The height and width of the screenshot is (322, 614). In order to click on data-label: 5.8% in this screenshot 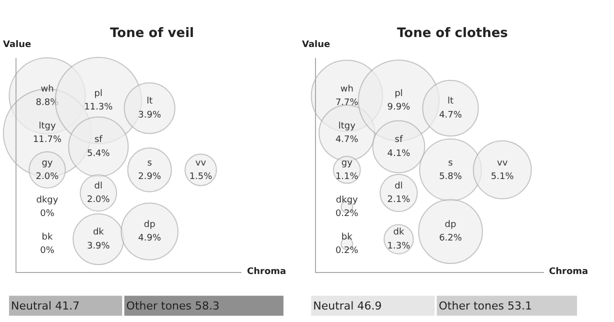, I will do `click(450, 177)`.